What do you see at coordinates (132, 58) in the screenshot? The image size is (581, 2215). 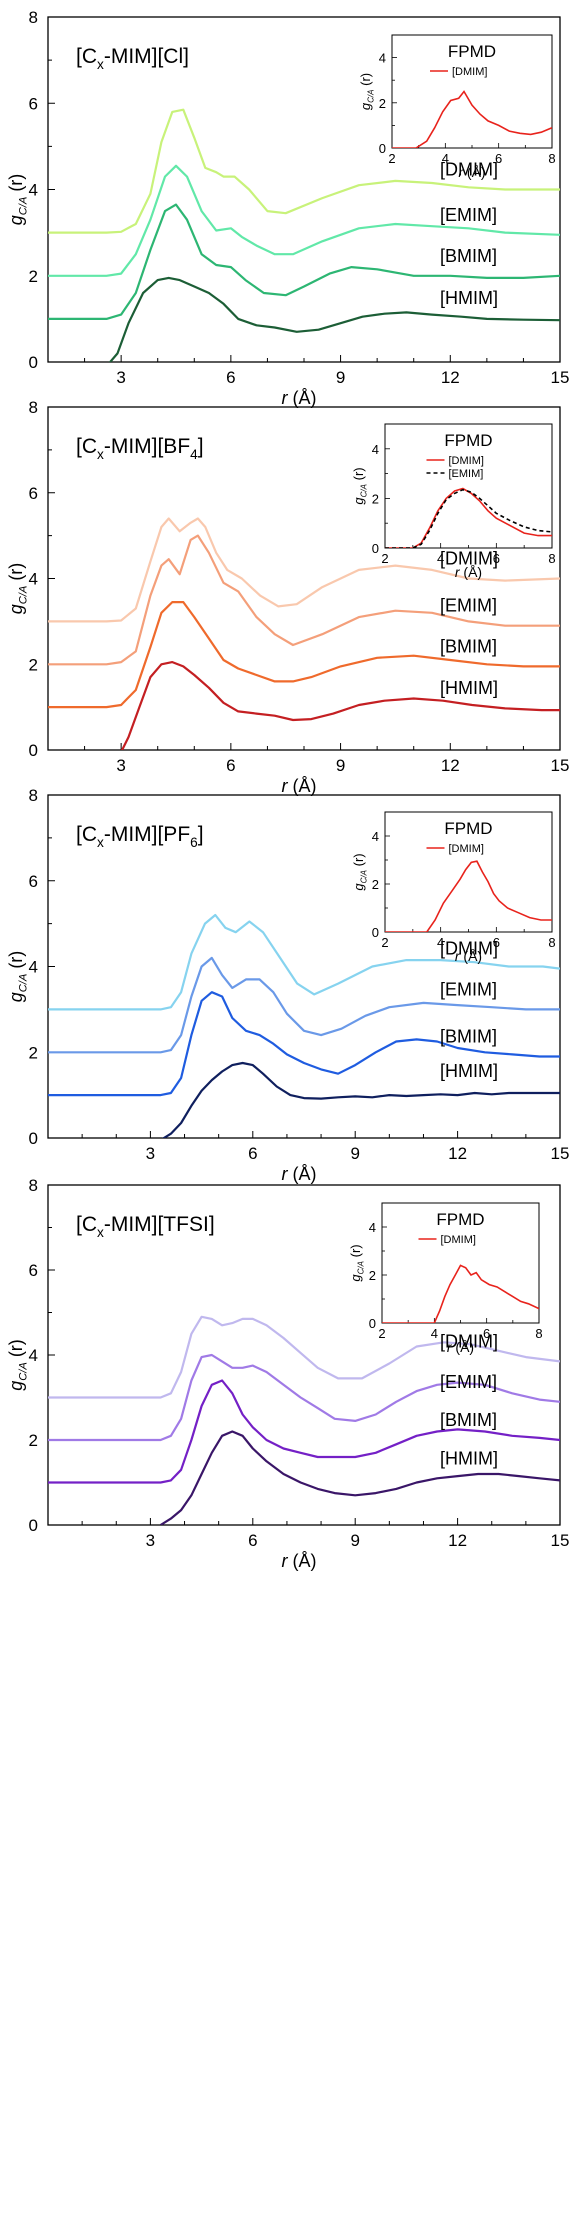 I see `chart-title: [Cx-MIM][Cl]` at bounding box center [132, 58].